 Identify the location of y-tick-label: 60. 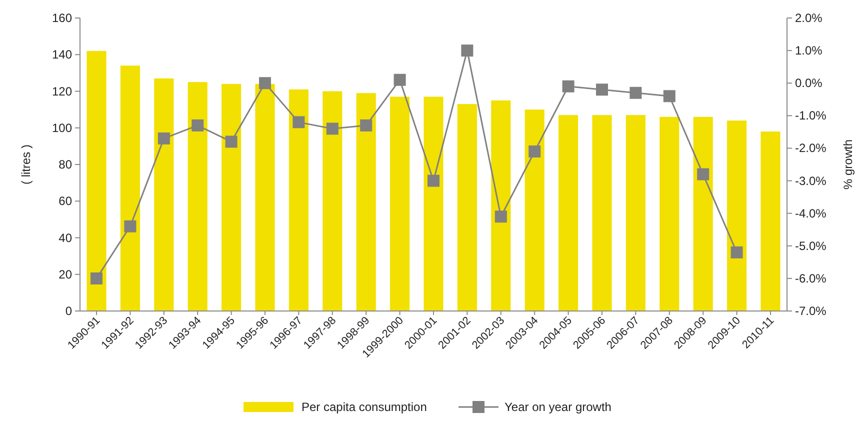
(65, 201).